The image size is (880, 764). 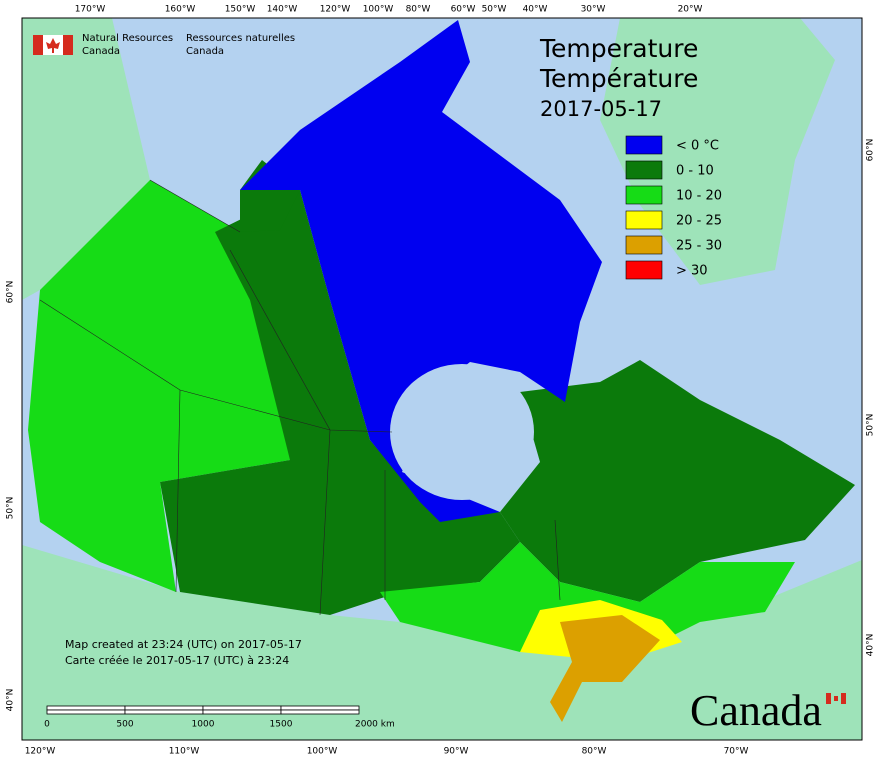 I want to click on quebec-cool, so click(x=677, y=481).